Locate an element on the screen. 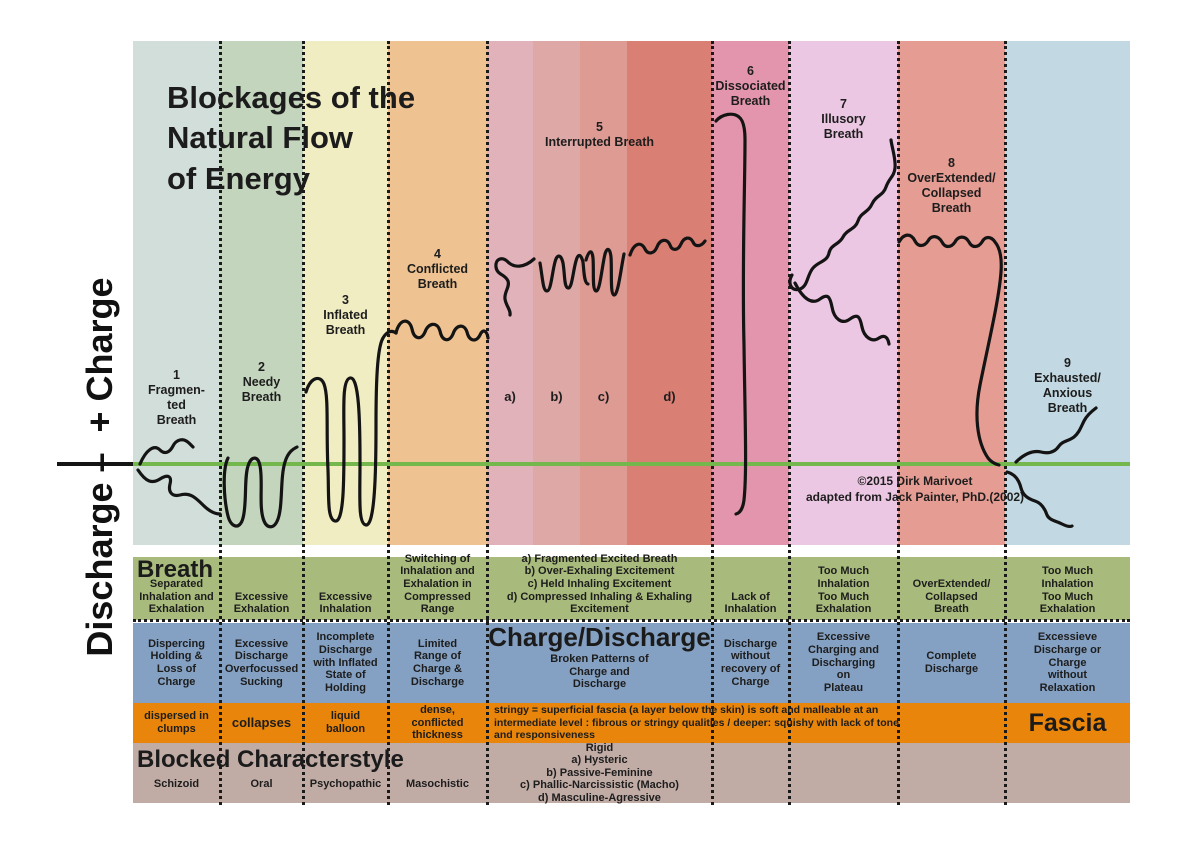  column-band-5a is located at coordinates (510, 293).